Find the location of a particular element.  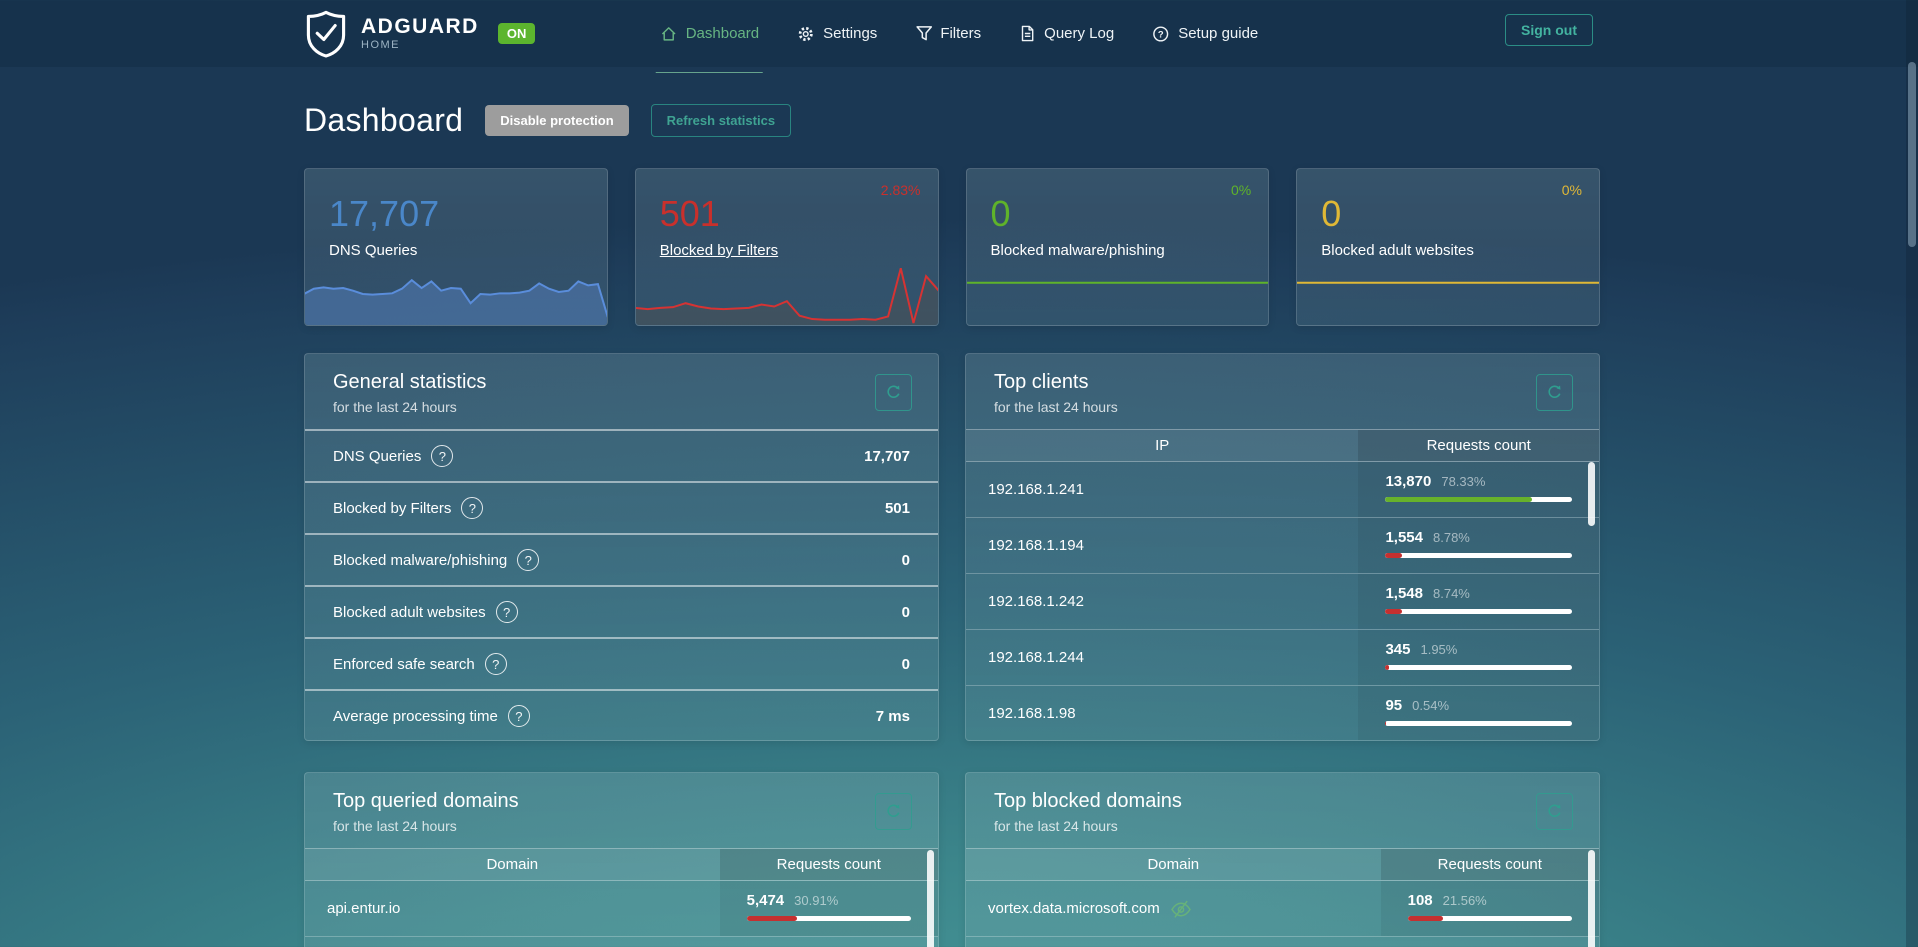

logo-product: HOME is located at coordinates (380, 45).